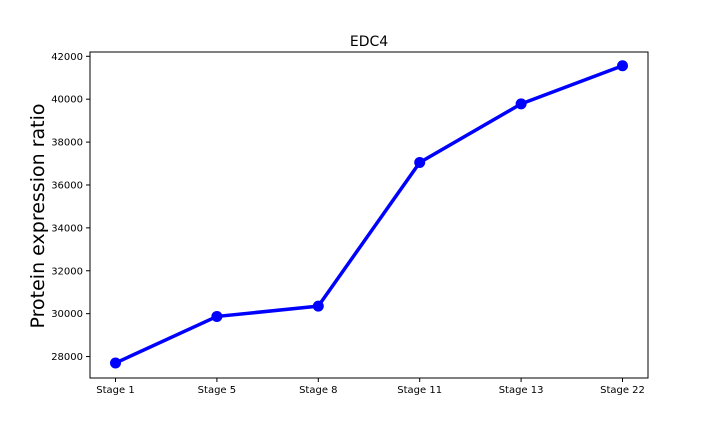  I want to click on y-axis-label: Protein expression ratio, so click(38, 216).